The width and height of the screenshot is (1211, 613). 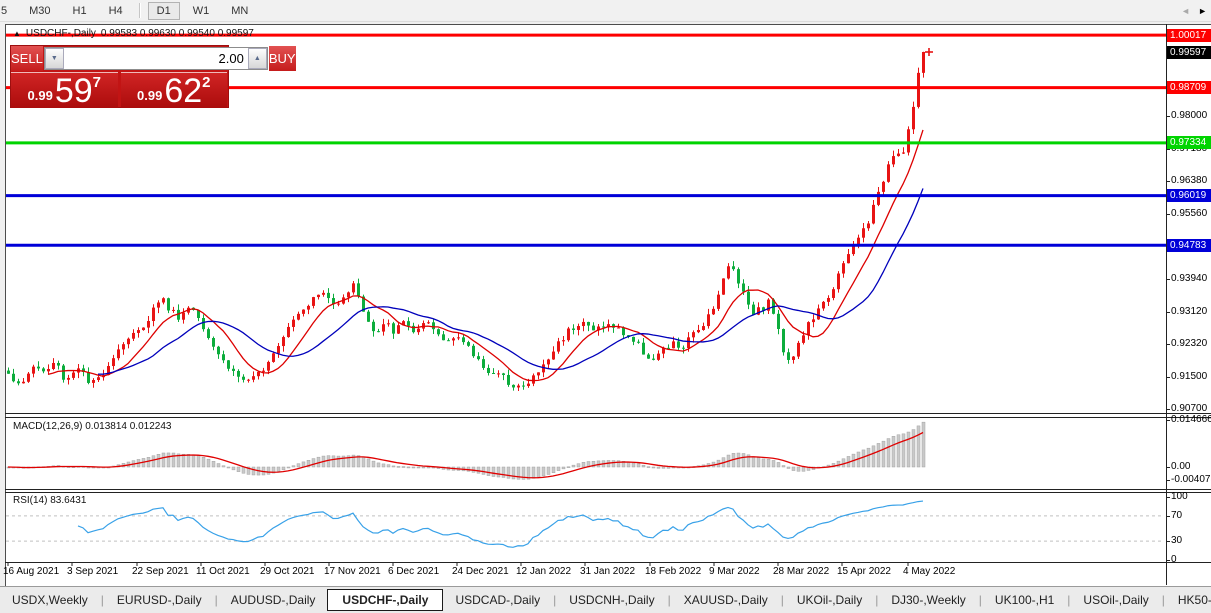 I want to click on spinner-up-icon: ▲, so click(x=257, y=58).